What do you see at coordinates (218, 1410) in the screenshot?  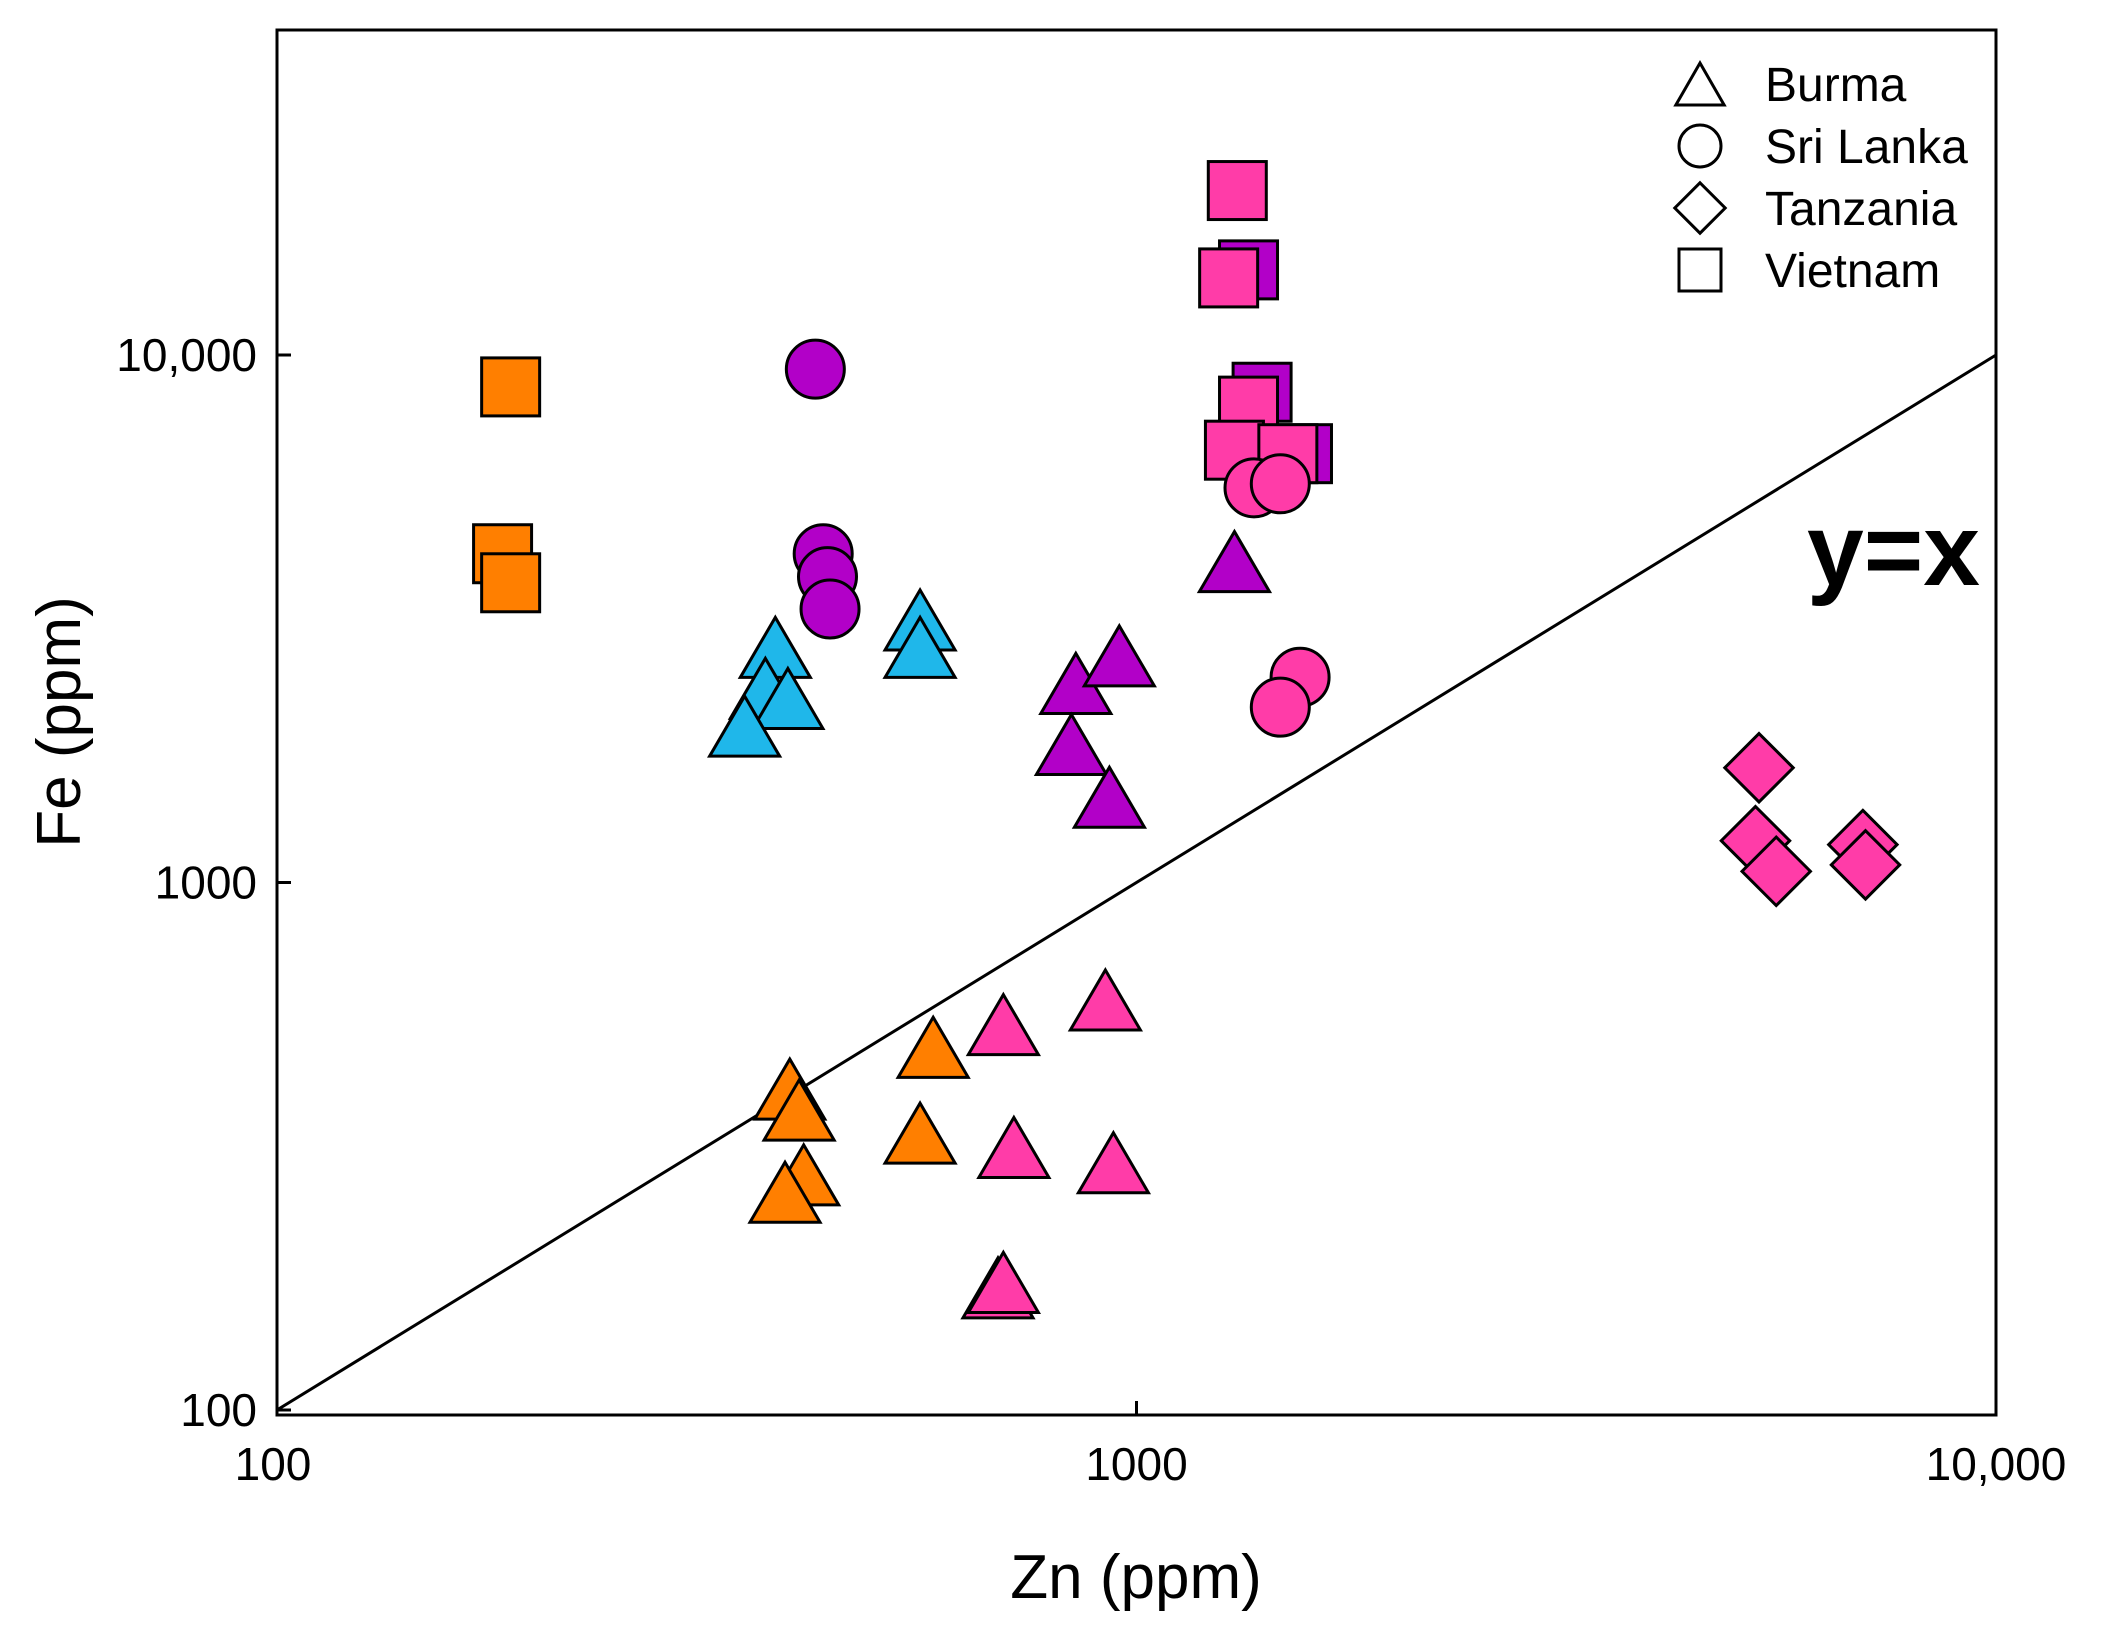 I see `y-tick-label: 100` at bounding box center [218, 1410].